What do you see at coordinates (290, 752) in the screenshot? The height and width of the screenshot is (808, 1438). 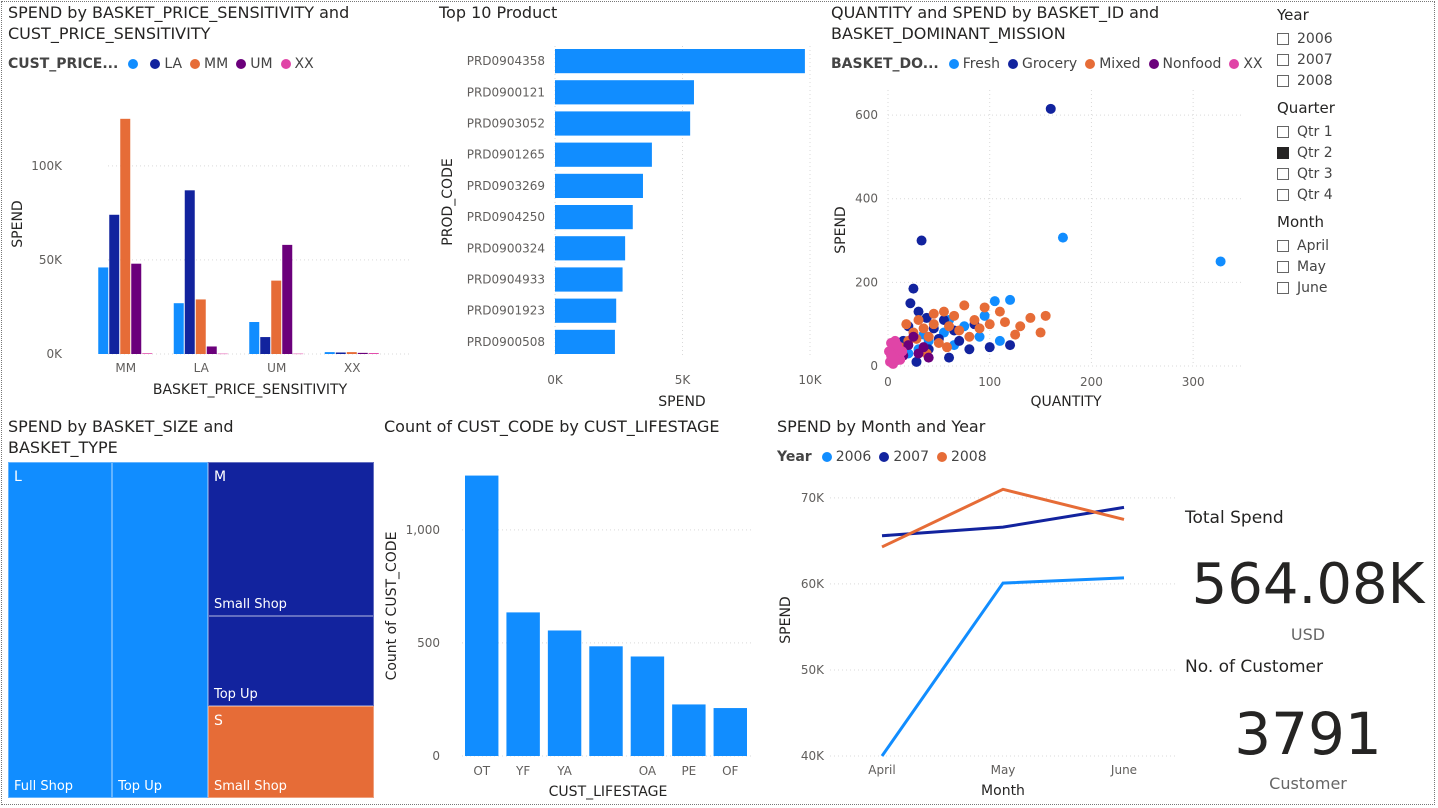 I see `treemap-tile: S Small Shop` at bounding box center [290, 752].